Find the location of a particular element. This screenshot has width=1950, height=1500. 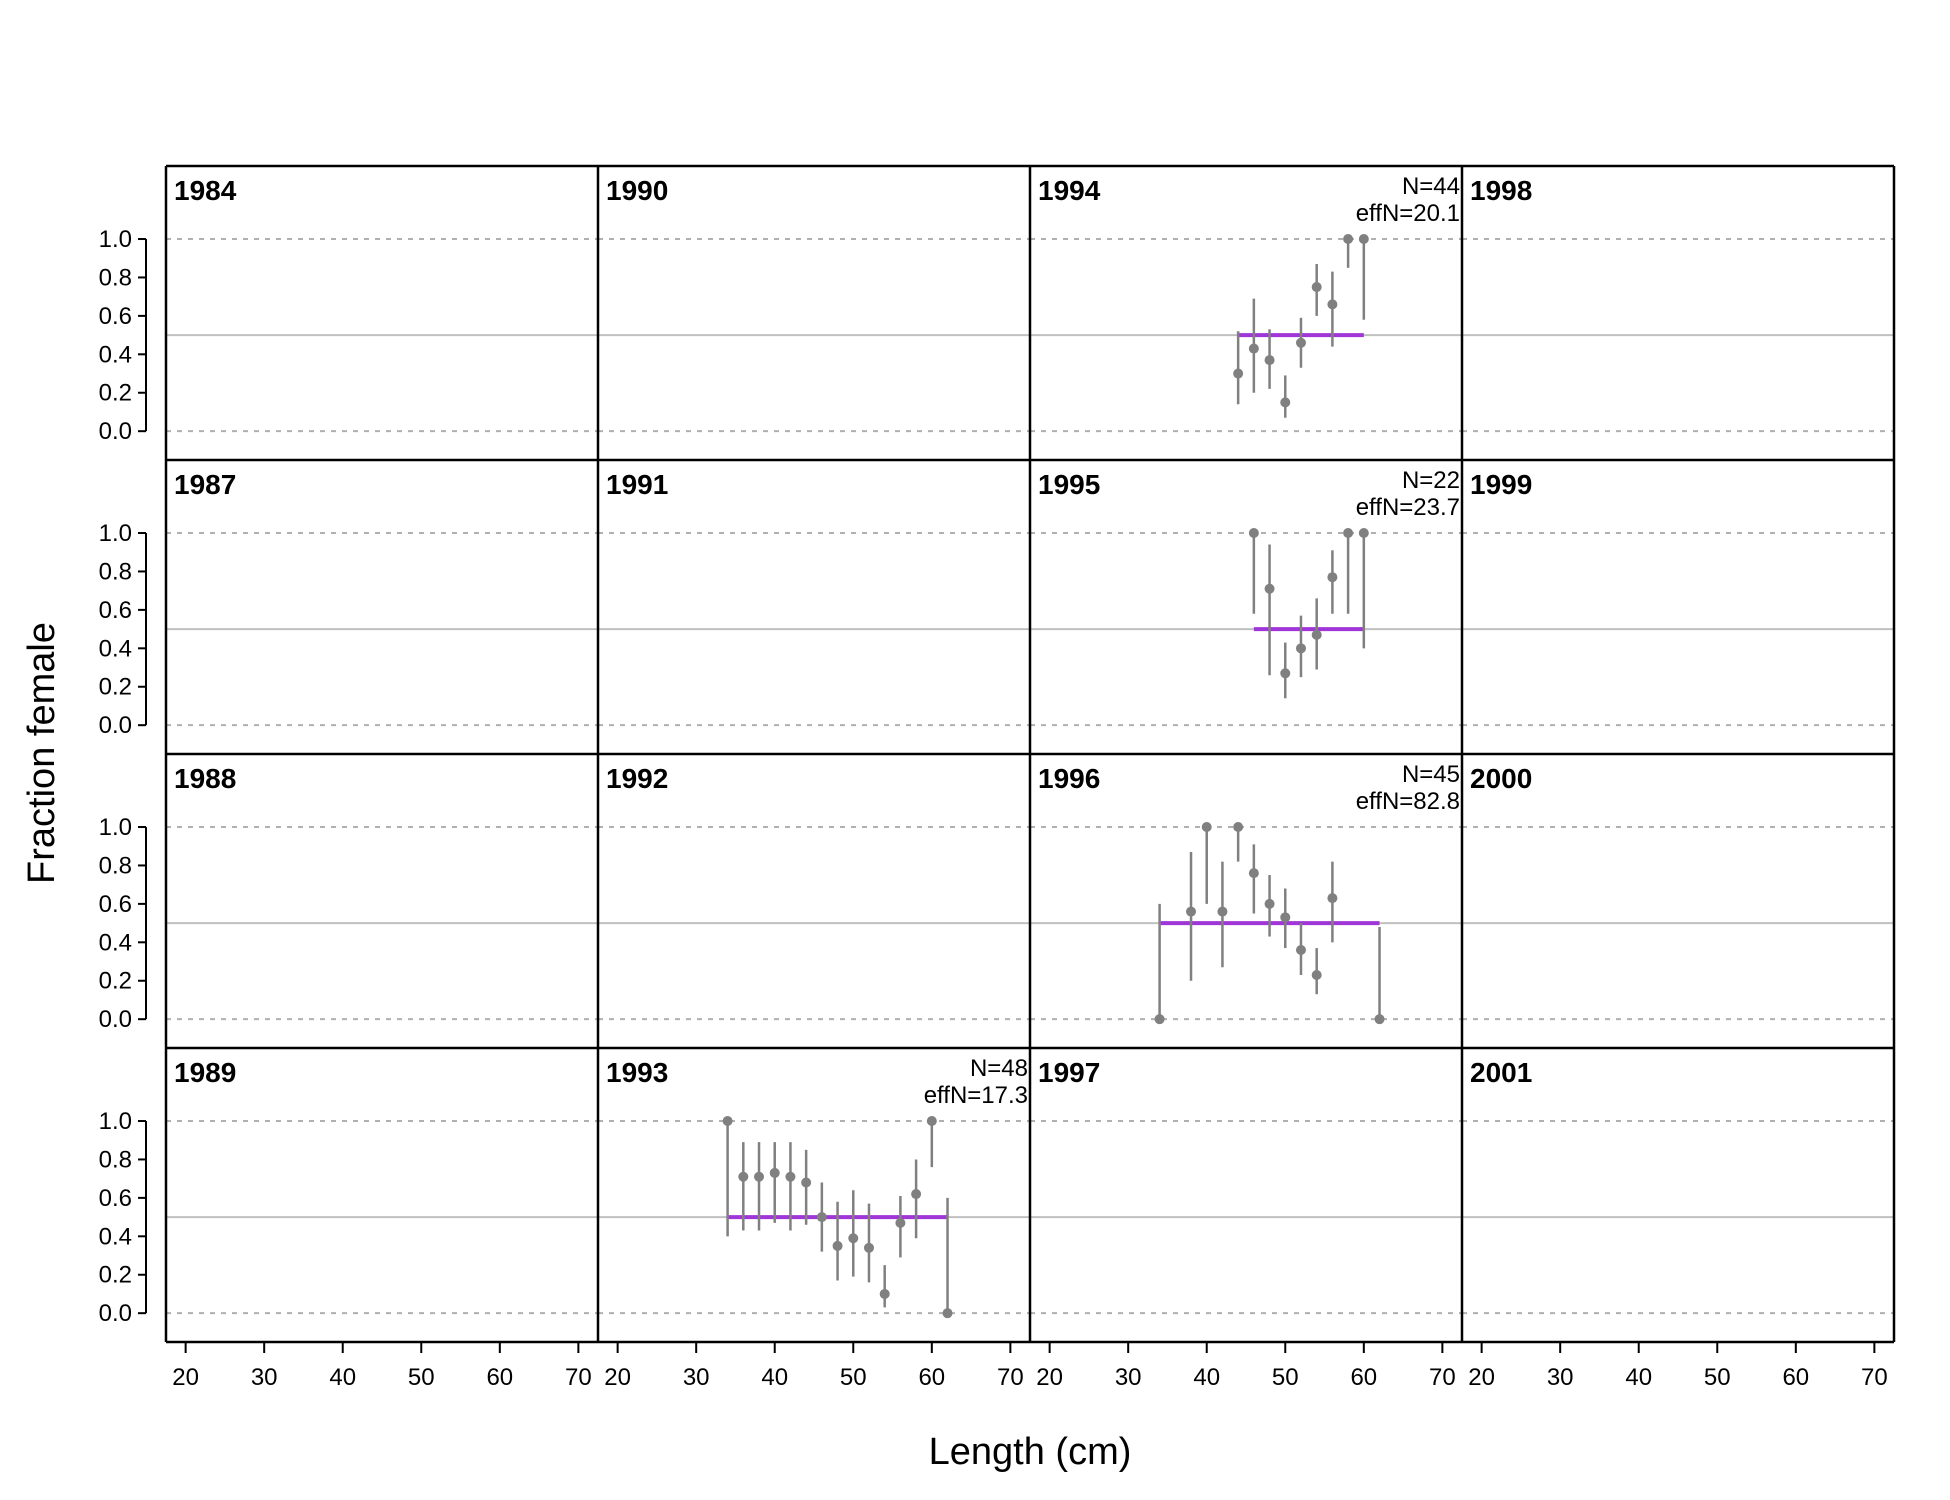

sample-size-label: N=22 is located at coordinates (1431, 480).